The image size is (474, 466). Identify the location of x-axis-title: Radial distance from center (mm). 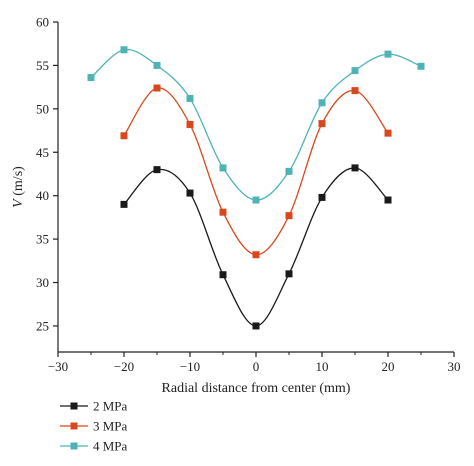
(256, 388).